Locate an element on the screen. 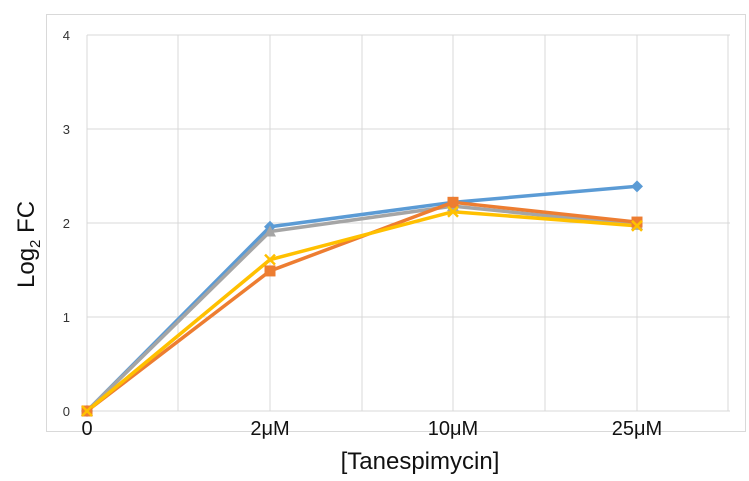 The image size is (749, 481). x-tick-label: 25μM is located at coordinates (637, 429).